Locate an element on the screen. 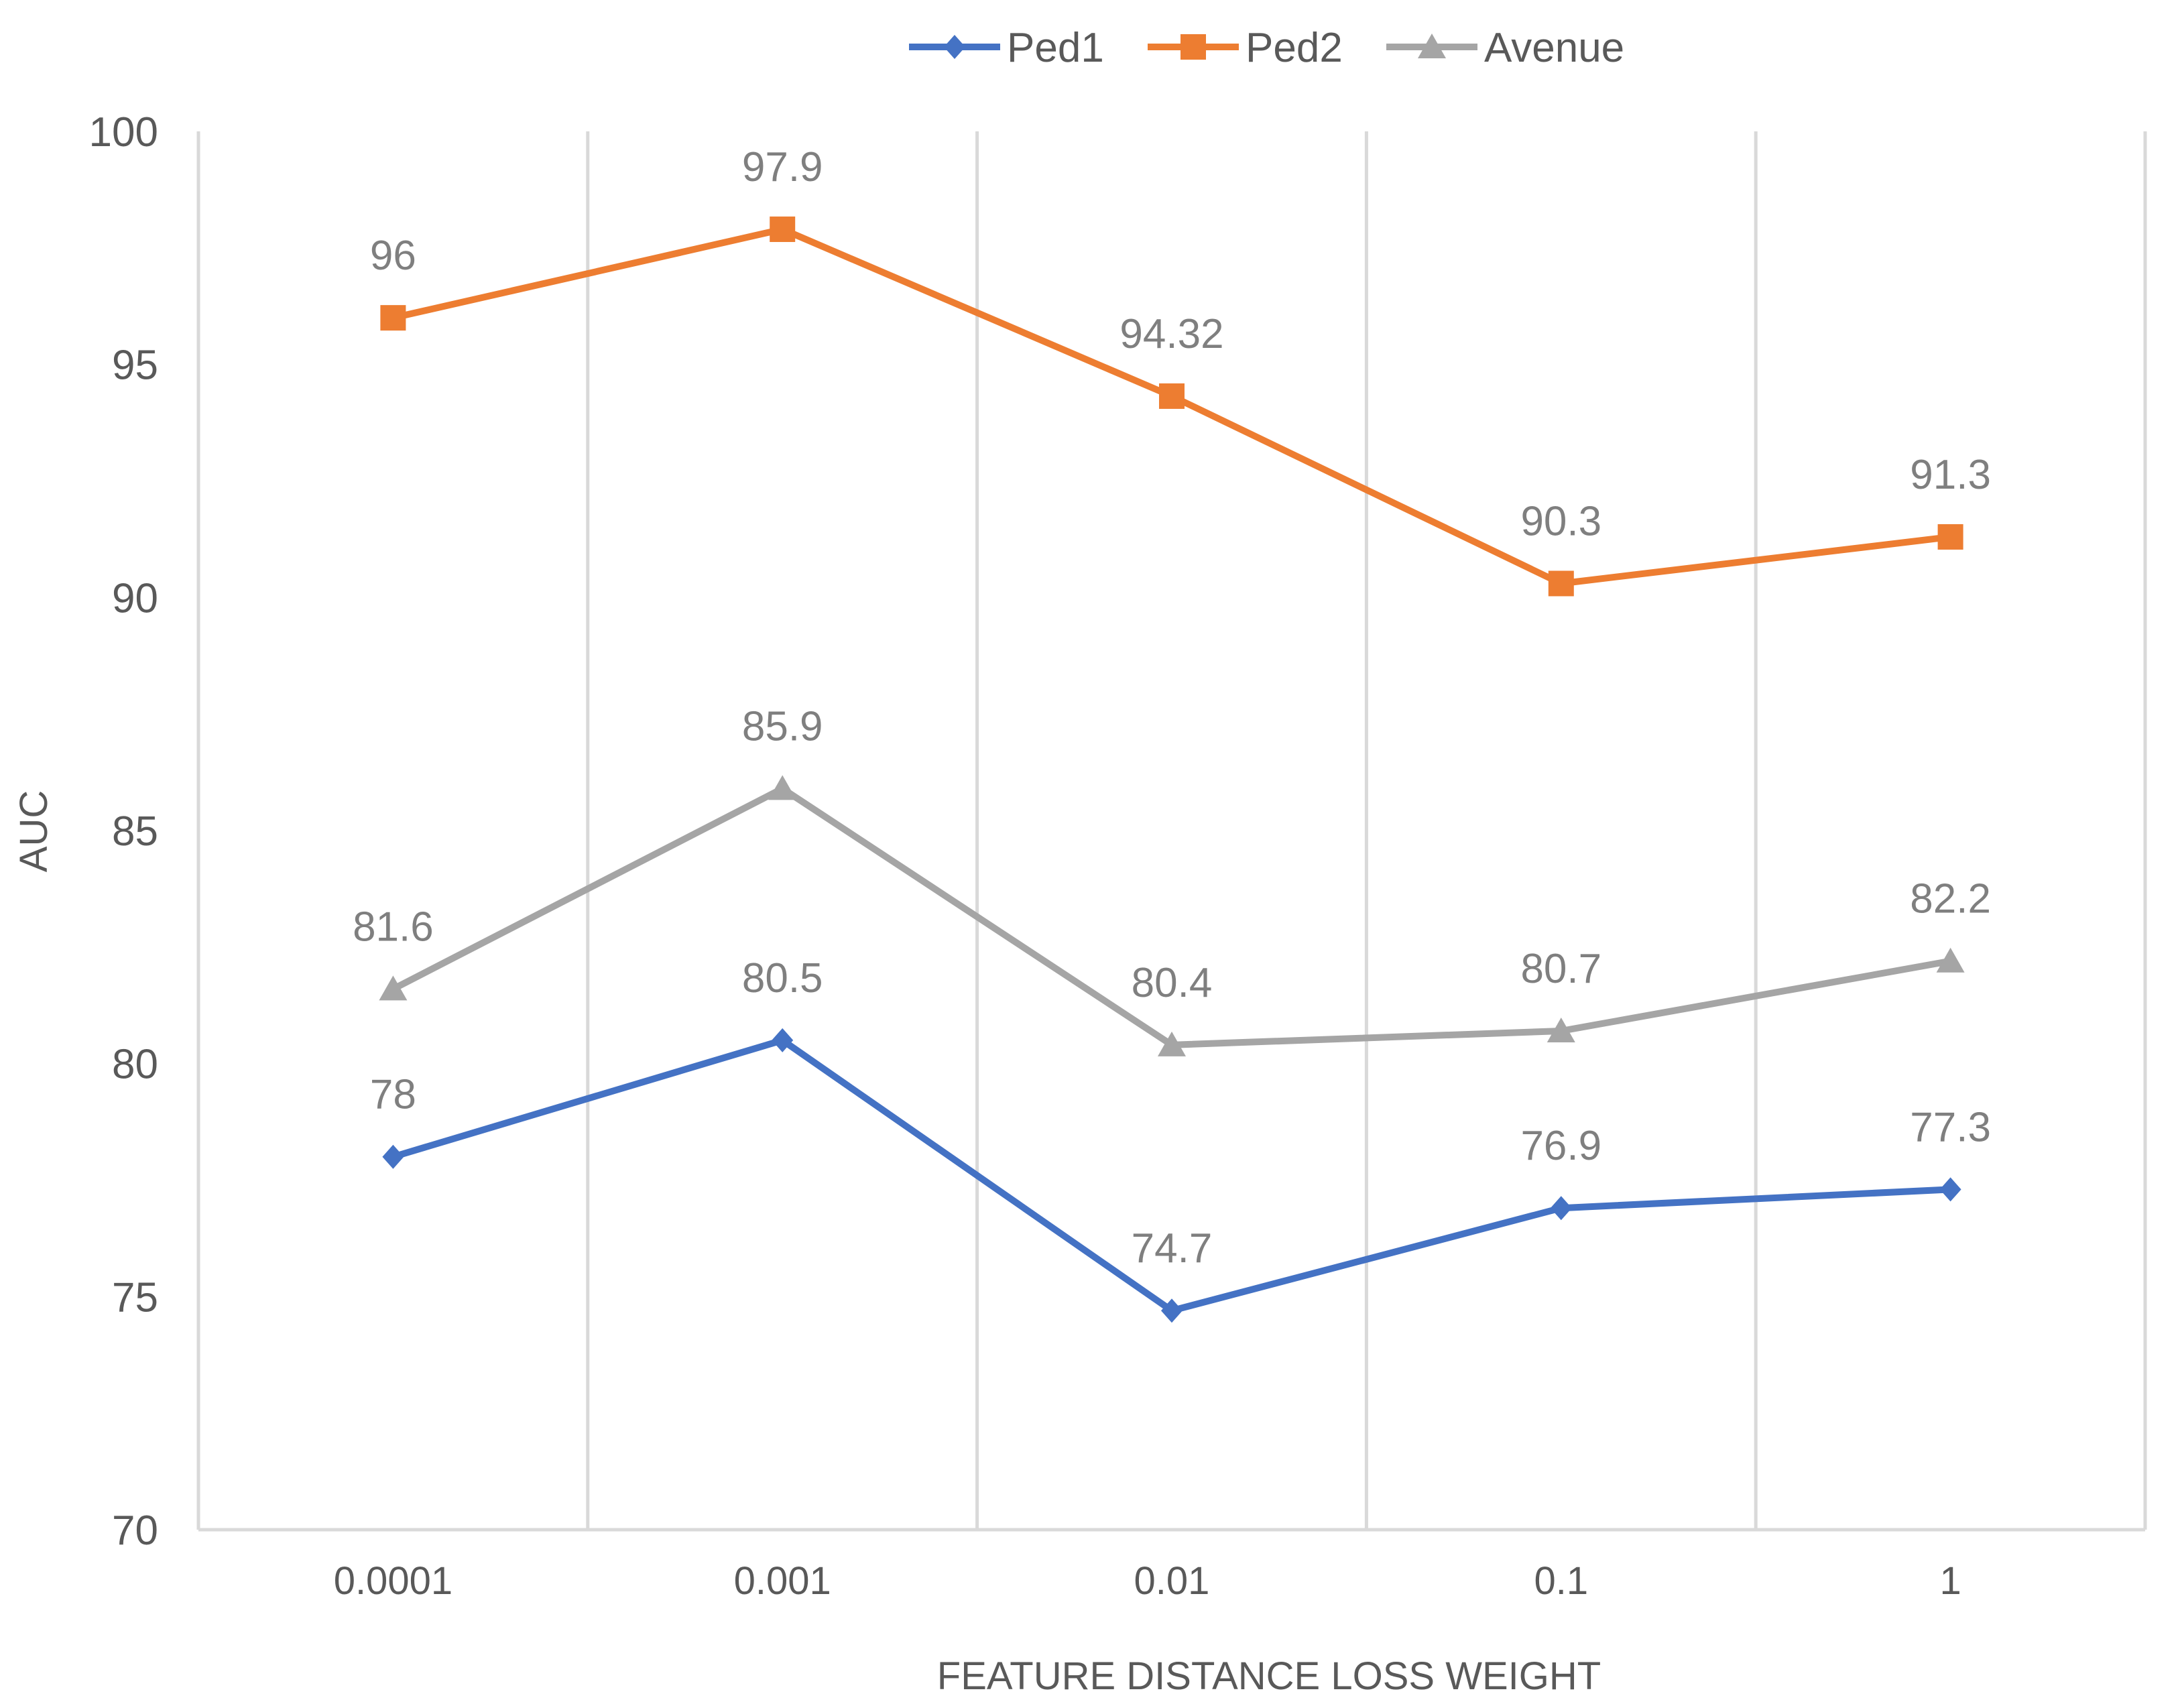 This screenshot has width=2180, height=1708. y-tick-label: 70 is located at coordinates (135, 1531).